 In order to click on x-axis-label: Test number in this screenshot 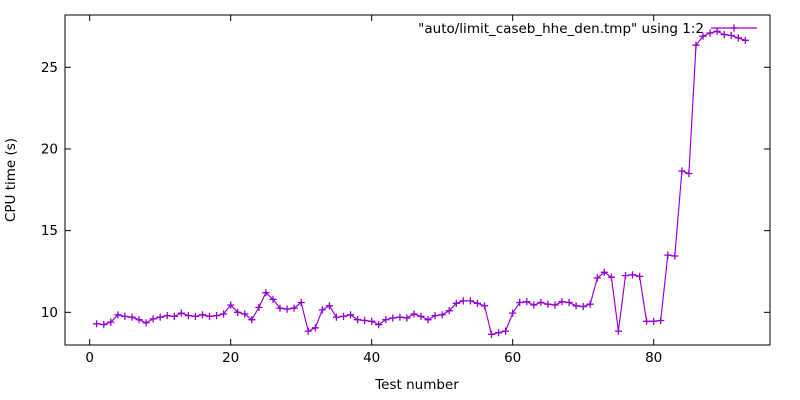, I will do `click(416, 385)`.